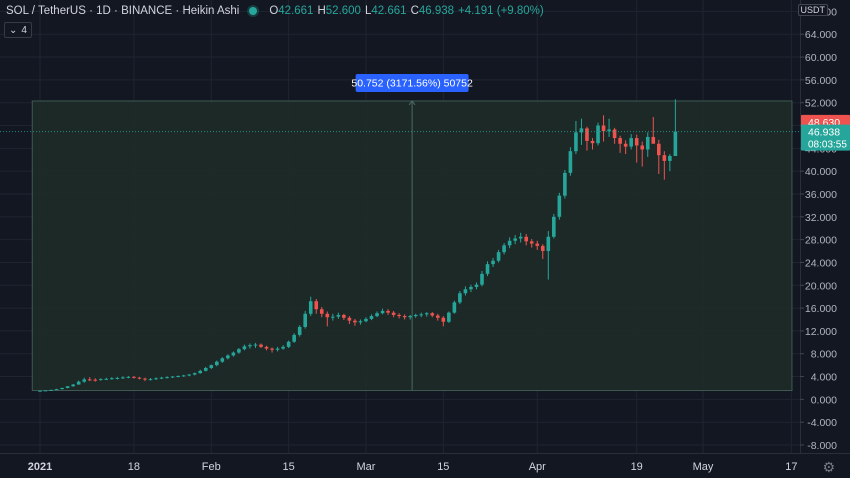 Image resolution: width=850 pixels, height=478 pixels. I want to click on time-tick-label: 2021, so click(40, 467).